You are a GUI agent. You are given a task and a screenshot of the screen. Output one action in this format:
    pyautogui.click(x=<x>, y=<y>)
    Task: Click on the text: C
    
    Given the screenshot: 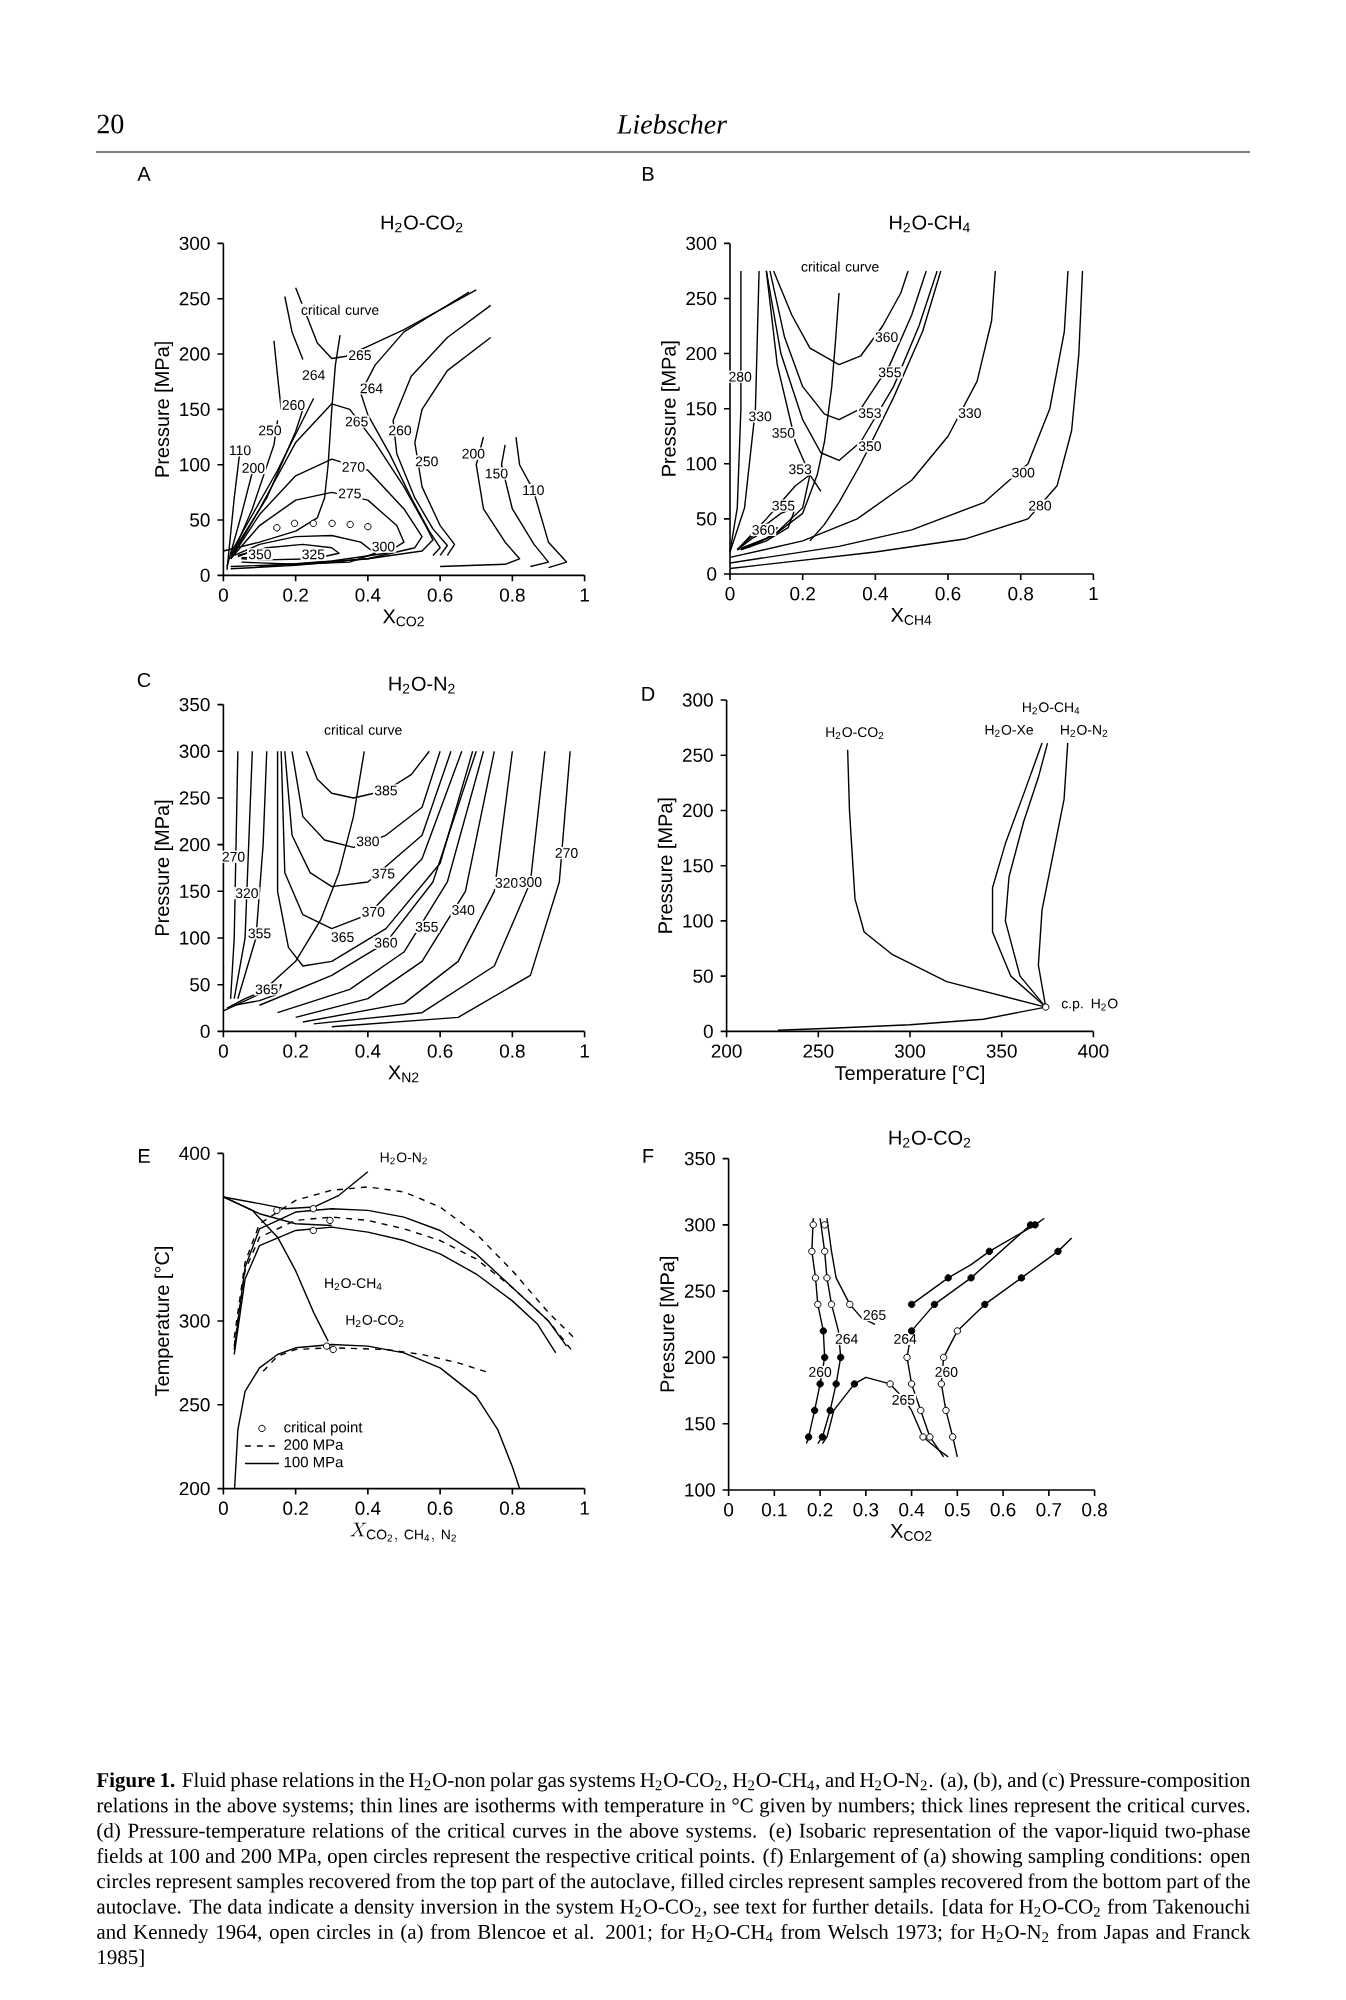 What is the action you would take?
    pyautogui.click(x=144, y=680)
    